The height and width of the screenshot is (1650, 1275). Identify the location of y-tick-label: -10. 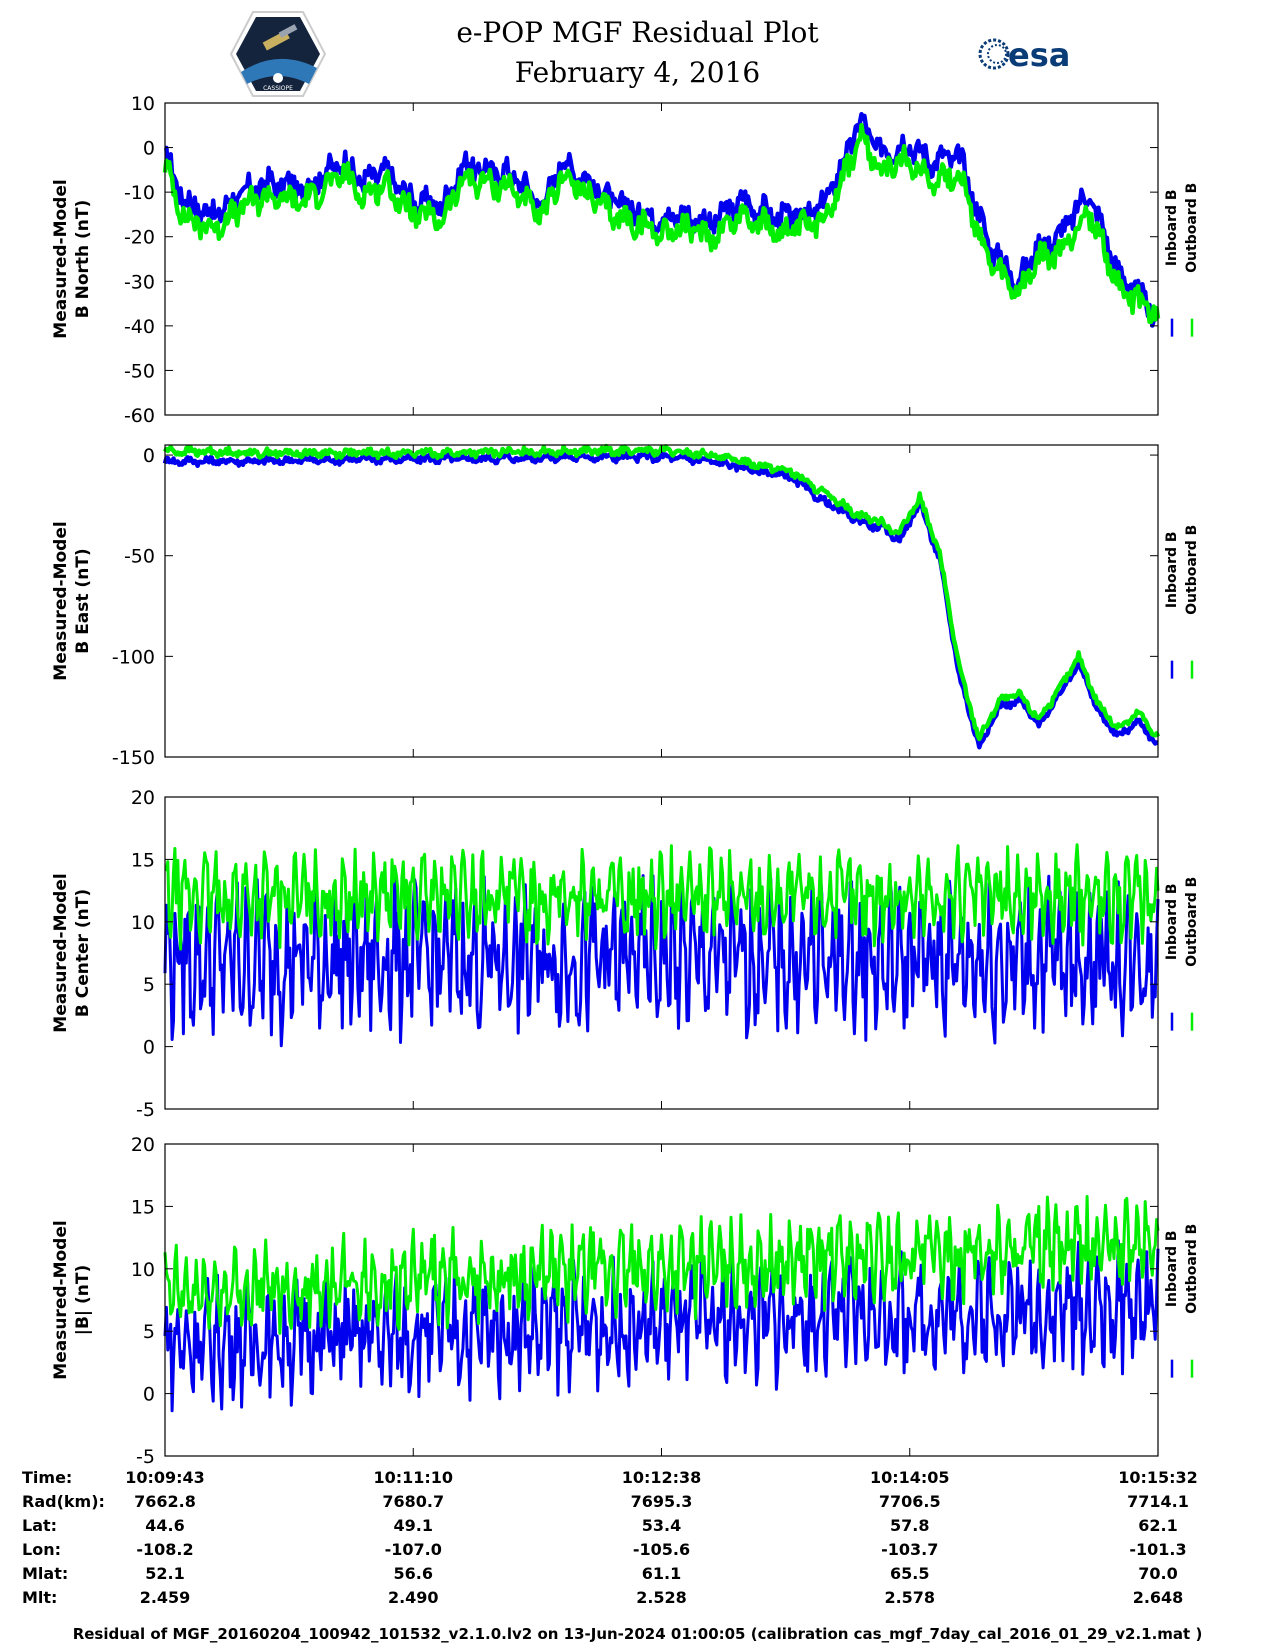
(139, 193).